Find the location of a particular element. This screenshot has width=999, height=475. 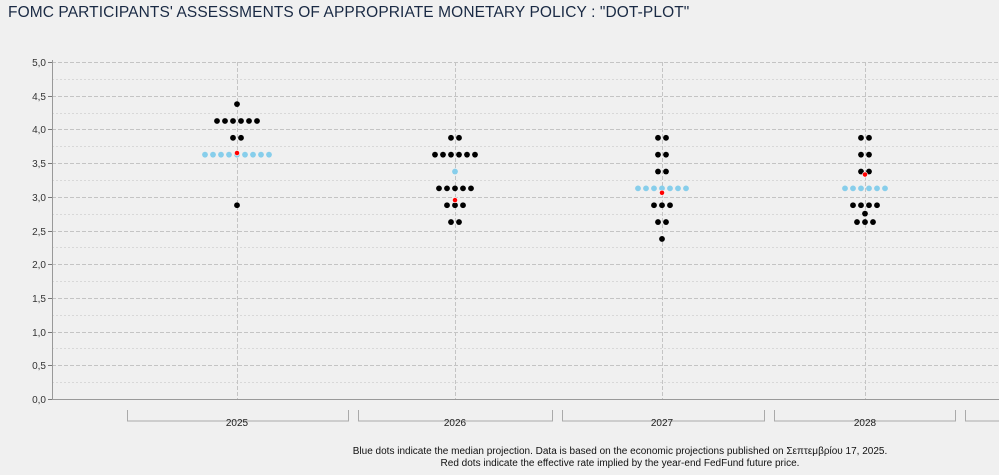

y-tick-label: 3,0 is located at coordinates (39, 198).